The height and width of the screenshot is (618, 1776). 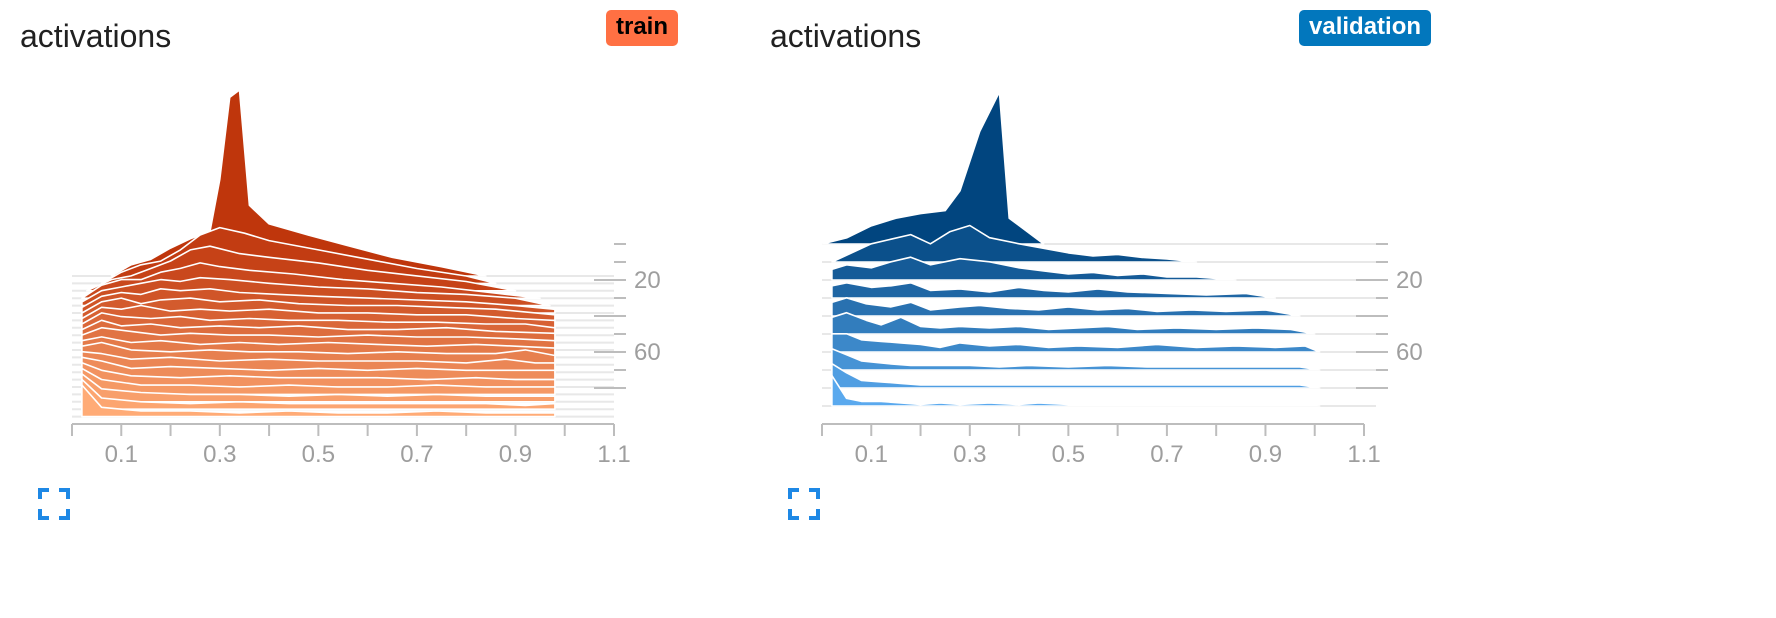 What do you see at coordinates (642, 28) in the screenshot?
I see `run-badge-train: train` at bounding box center [642, 28].